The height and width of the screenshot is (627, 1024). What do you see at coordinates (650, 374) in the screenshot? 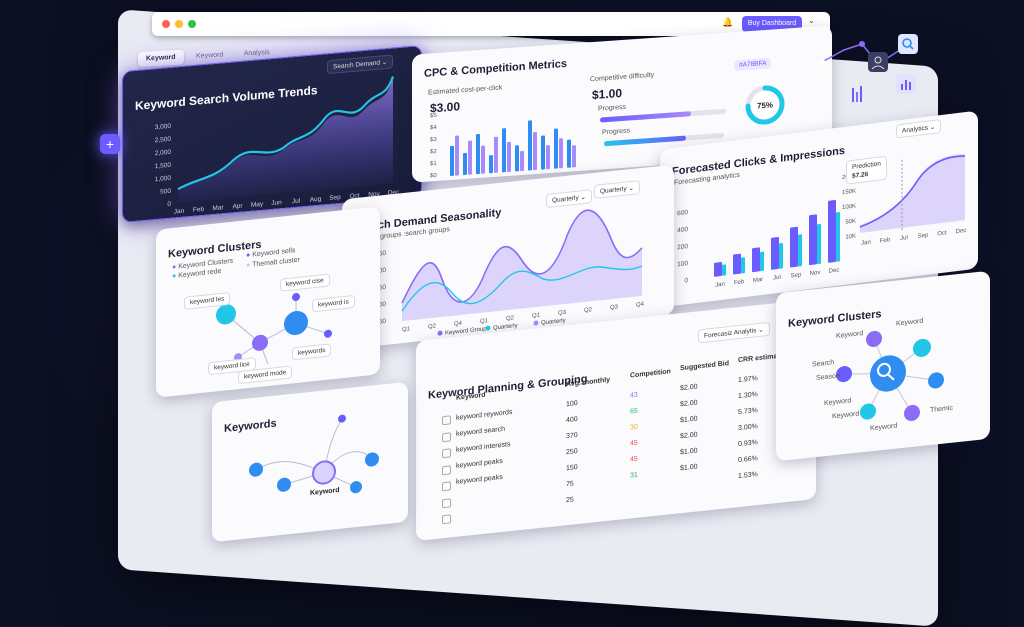
I see `table-header: Competition` at bounding box center [650, 374].